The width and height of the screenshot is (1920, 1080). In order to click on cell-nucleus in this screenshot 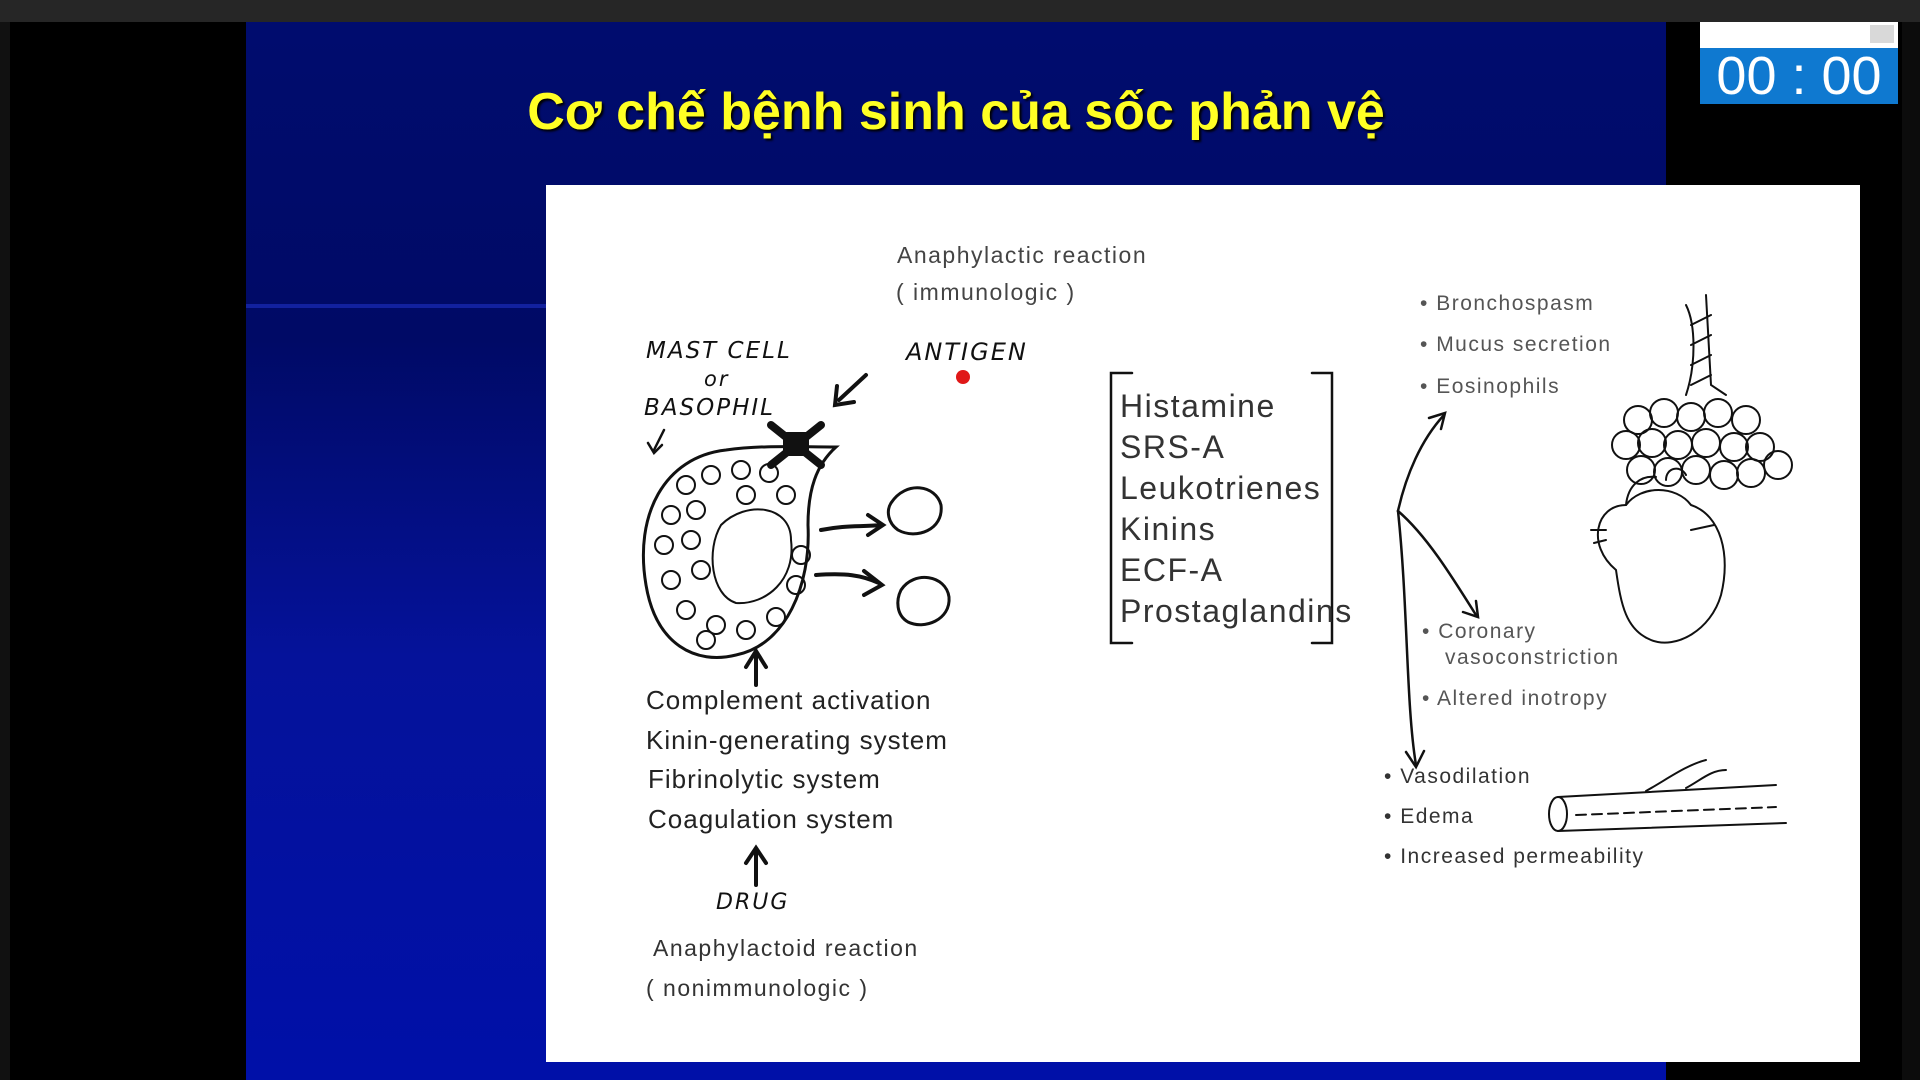, I will do `click(752, 556)`.